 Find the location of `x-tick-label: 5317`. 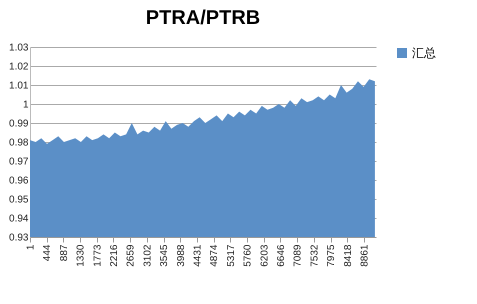

x-tick-label: 5317 is located at coordinates (231, 255).